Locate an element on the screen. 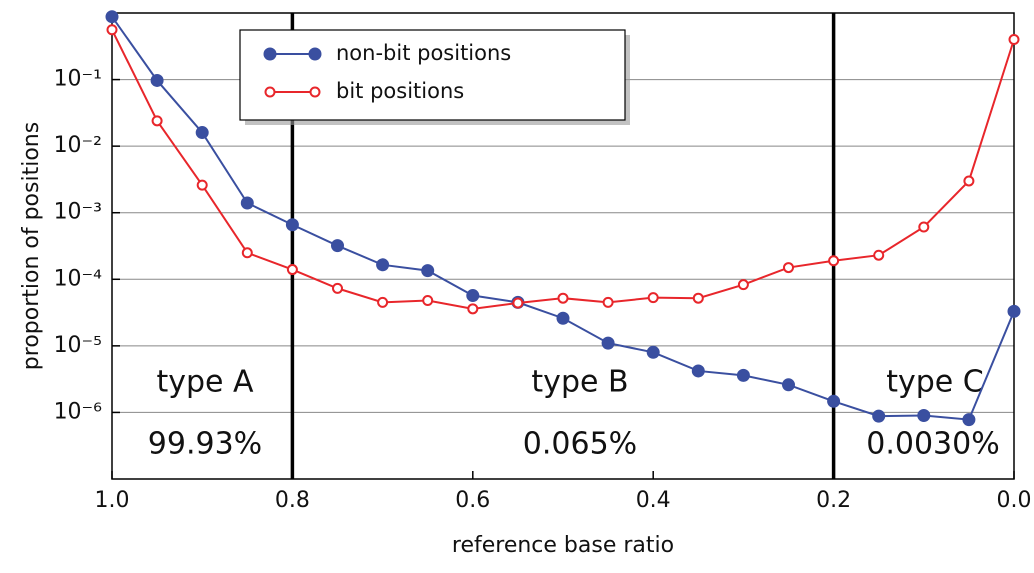 This screenshot has height=573, width=1034. x-tick-label: 1.0 is located at coordinates (112, 500).